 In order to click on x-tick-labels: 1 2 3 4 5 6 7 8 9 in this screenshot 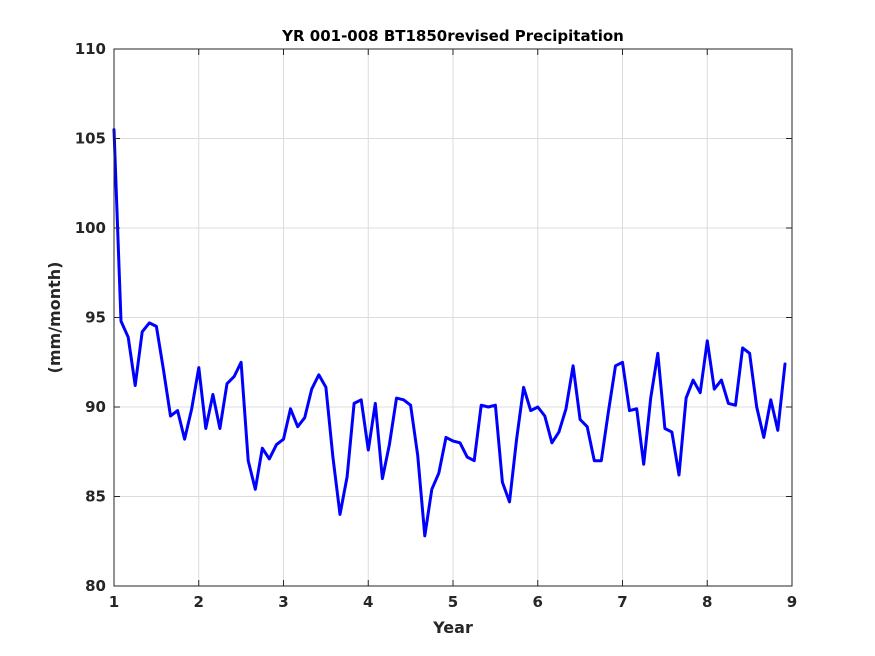, I will do `click(453, 602)`.